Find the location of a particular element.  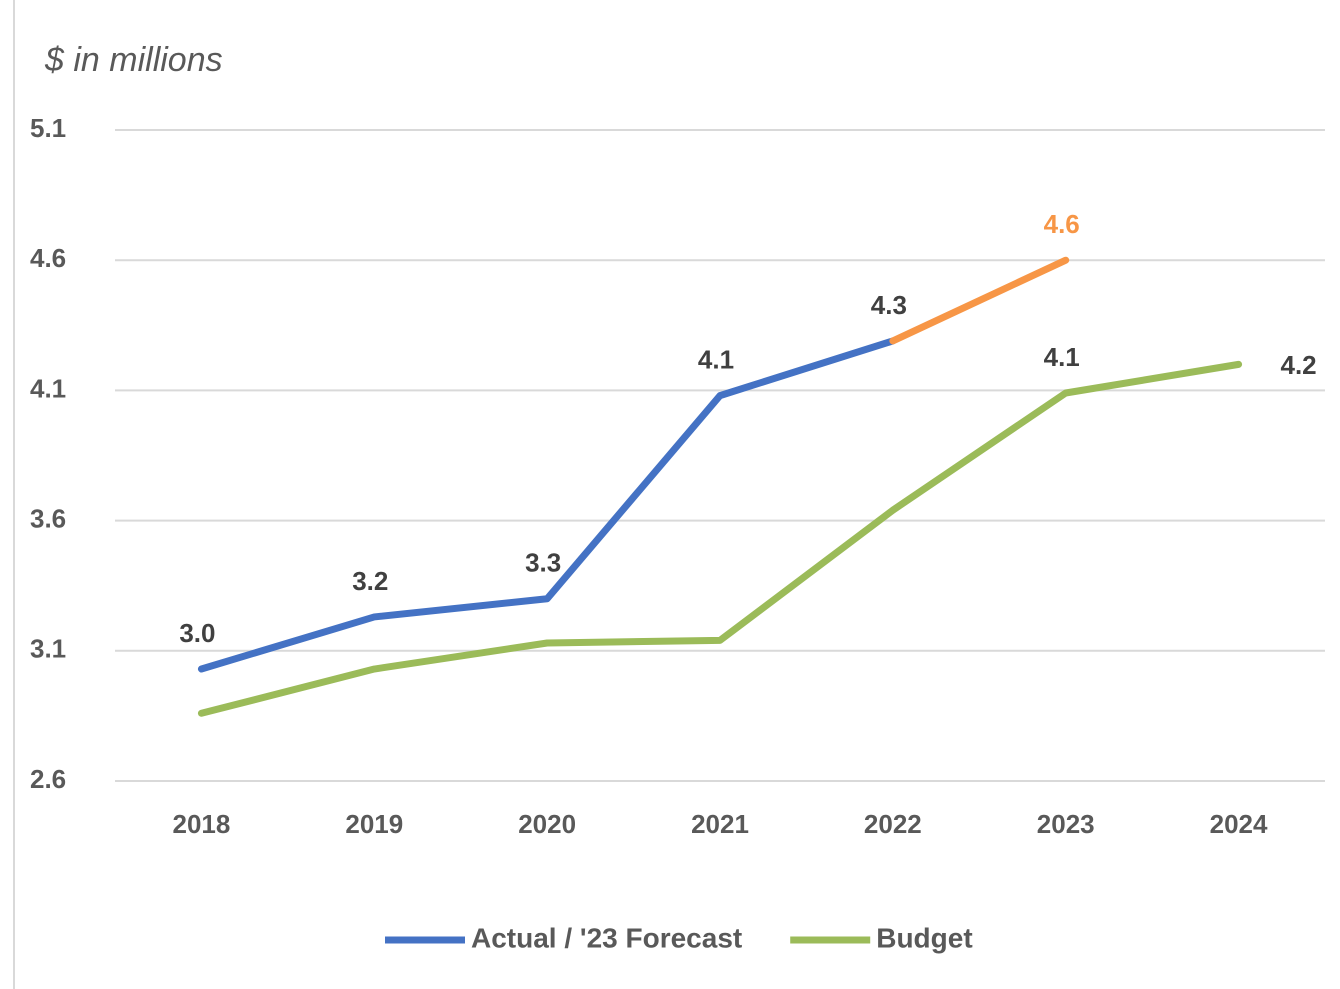

data-label: 4.6 is located at coordinates (1062, 224).